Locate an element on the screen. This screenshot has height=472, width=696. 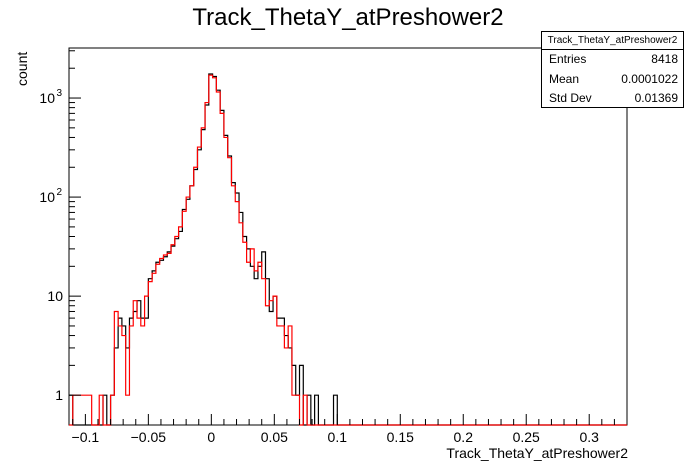
x-tick-label: 0 is located at coordinates (211, 437).